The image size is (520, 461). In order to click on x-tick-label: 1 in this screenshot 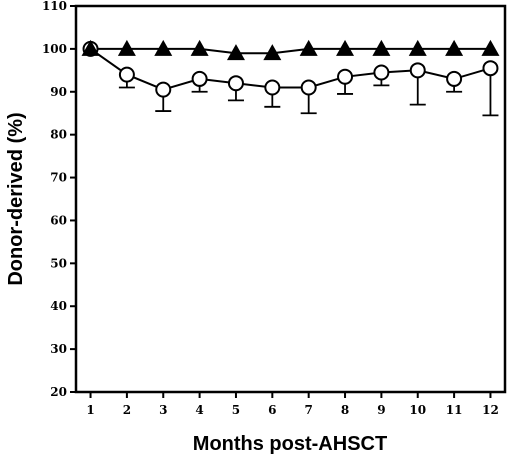, I will do `click(90, 410)`.